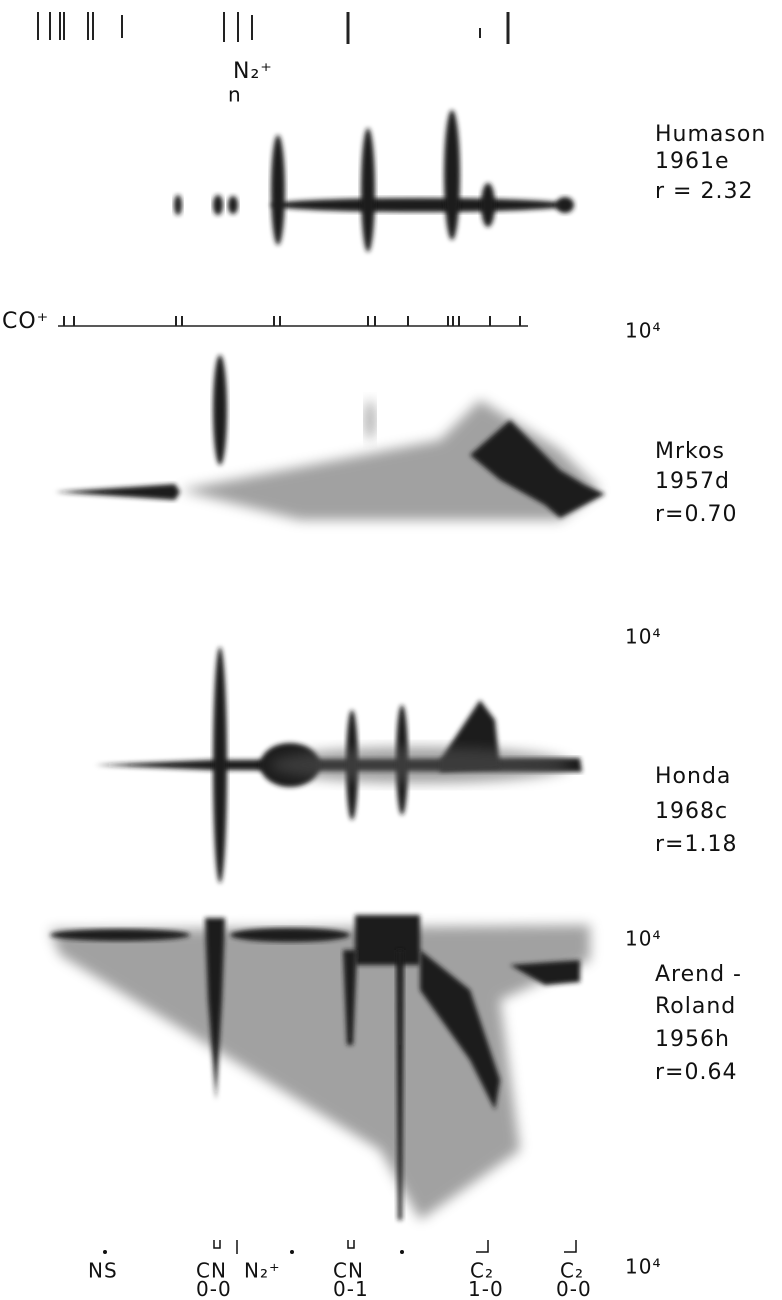 Image resolution: width=782 pixels, height=1300 pixels. Describe the element at coordinates (340, 1247) in the screenshot. I see `marks` at that location.